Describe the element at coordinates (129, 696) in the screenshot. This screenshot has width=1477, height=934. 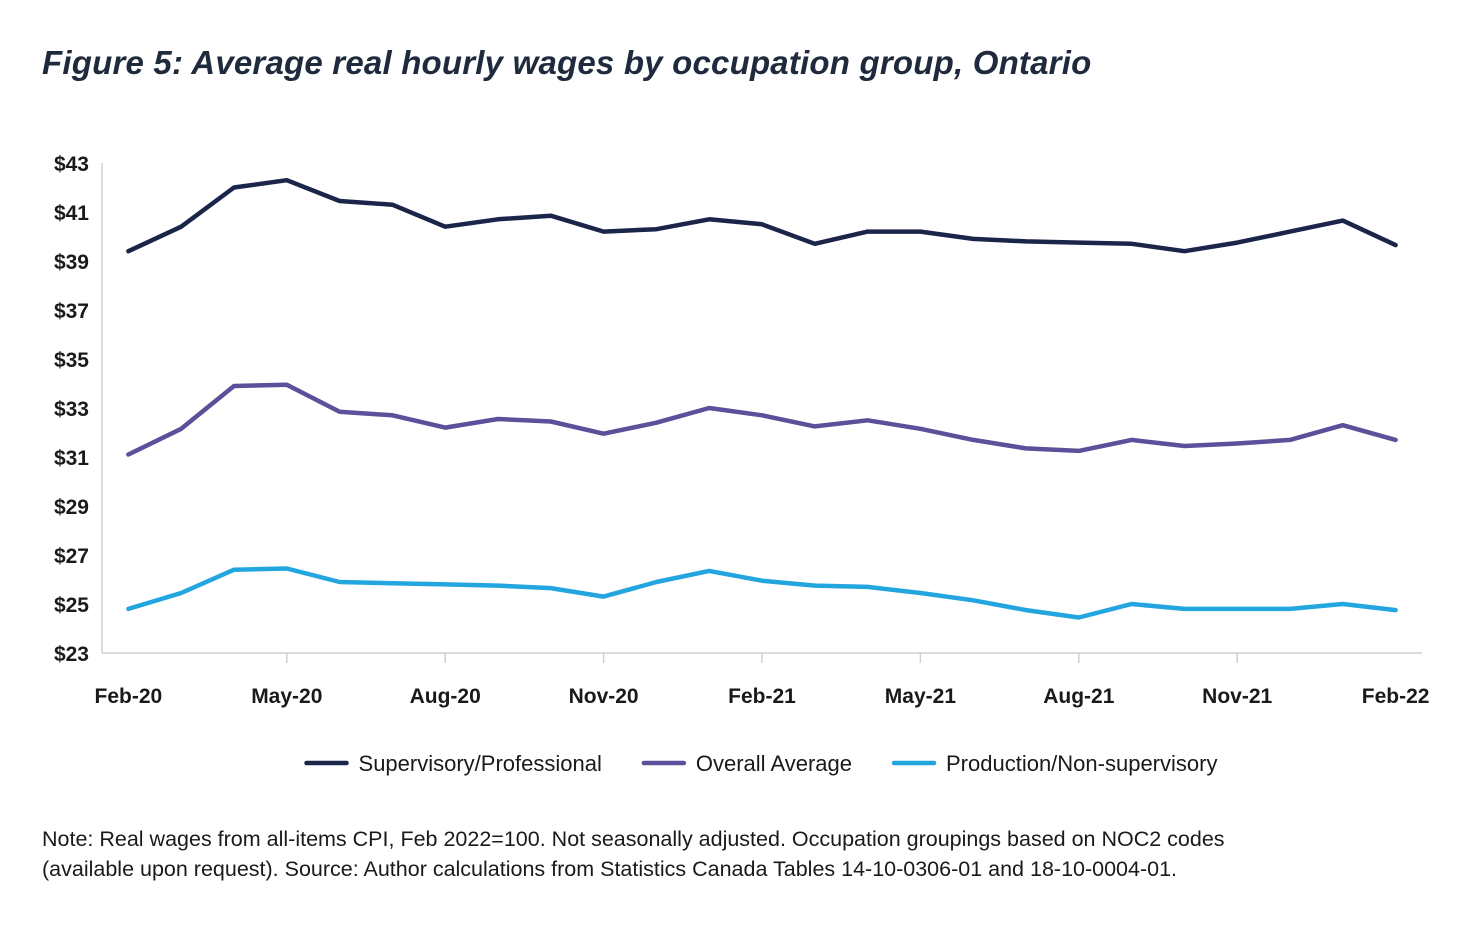
I see `x-tick-label: Feb-20` at that location.